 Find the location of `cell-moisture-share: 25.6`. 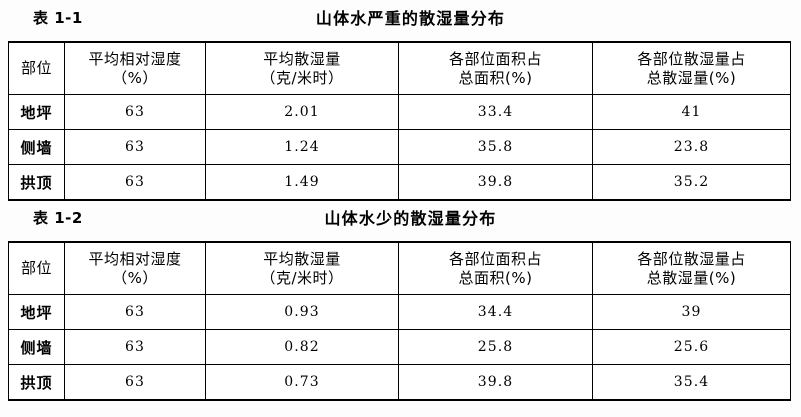

cell-moisture-share: 25.6 is located at coordinates (691, 347).